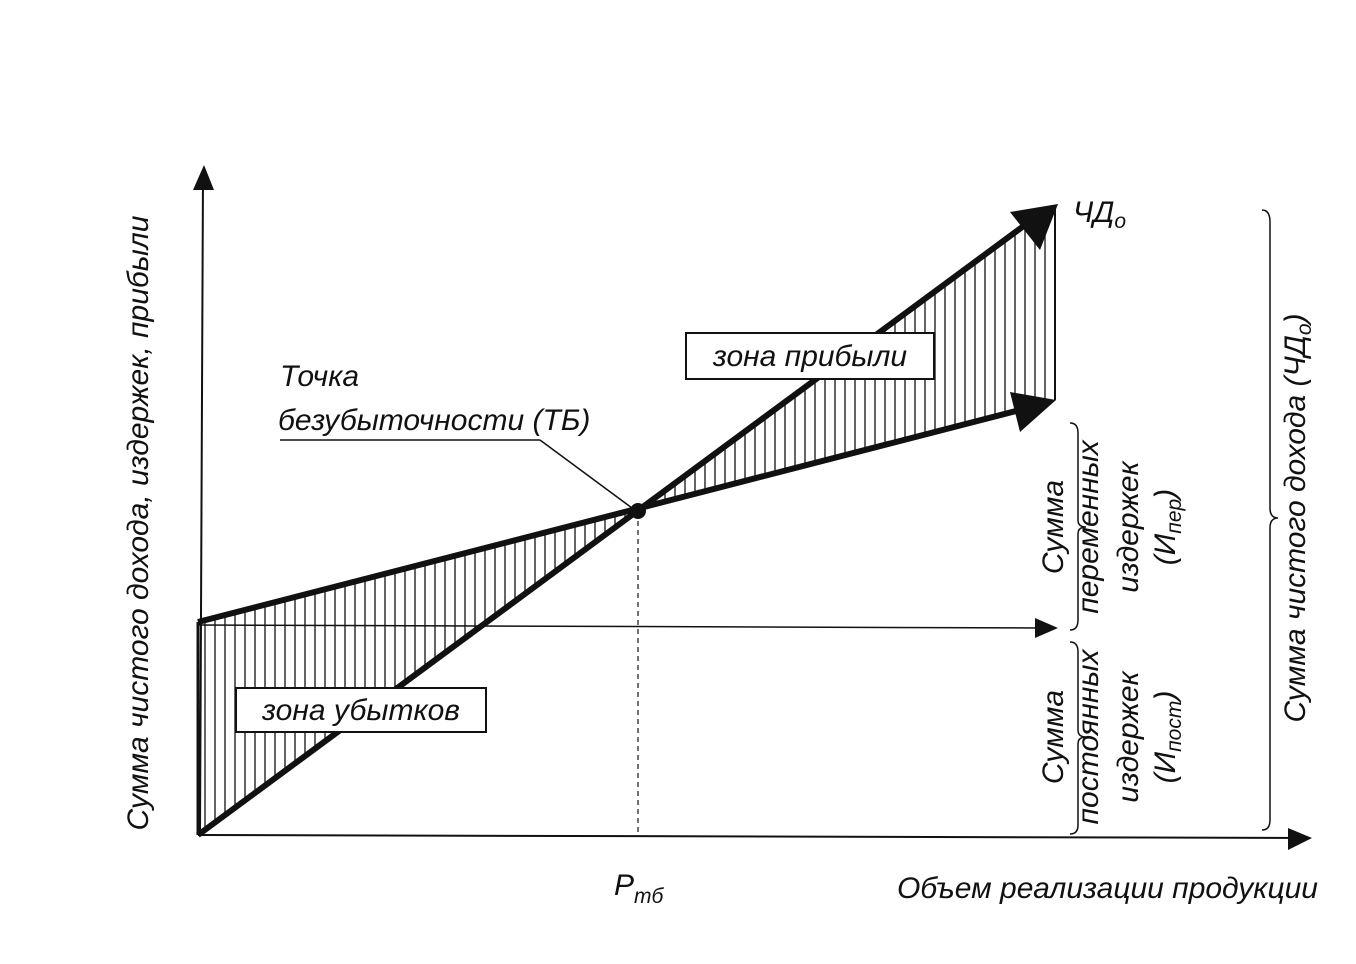 This screenshot has width=1356, height=964. What do you see at coordinates (649, 896) in the screenshot?
I see `label-sub: тб` at bounding box center [649, 896].